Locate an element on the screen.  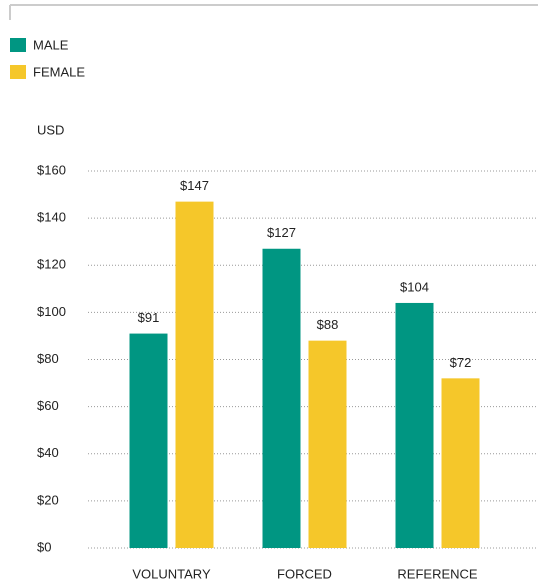
value-label: $147 is located at coordinates (194, 185).